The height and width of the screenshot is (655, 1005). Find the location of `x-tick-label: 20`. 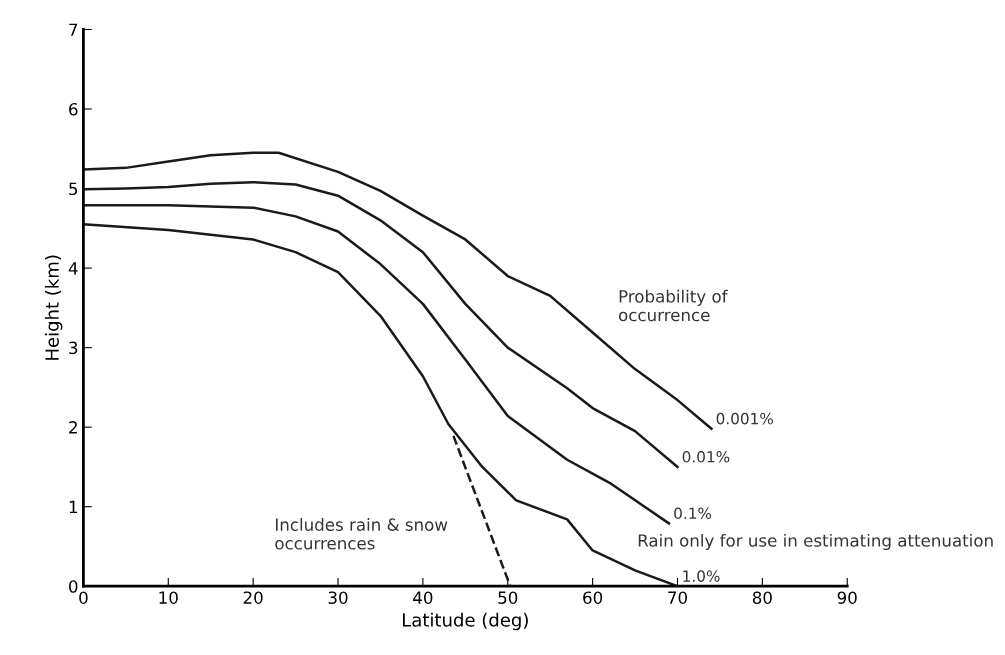

x-tick-label: 20 is located at coordinates (253, 597).